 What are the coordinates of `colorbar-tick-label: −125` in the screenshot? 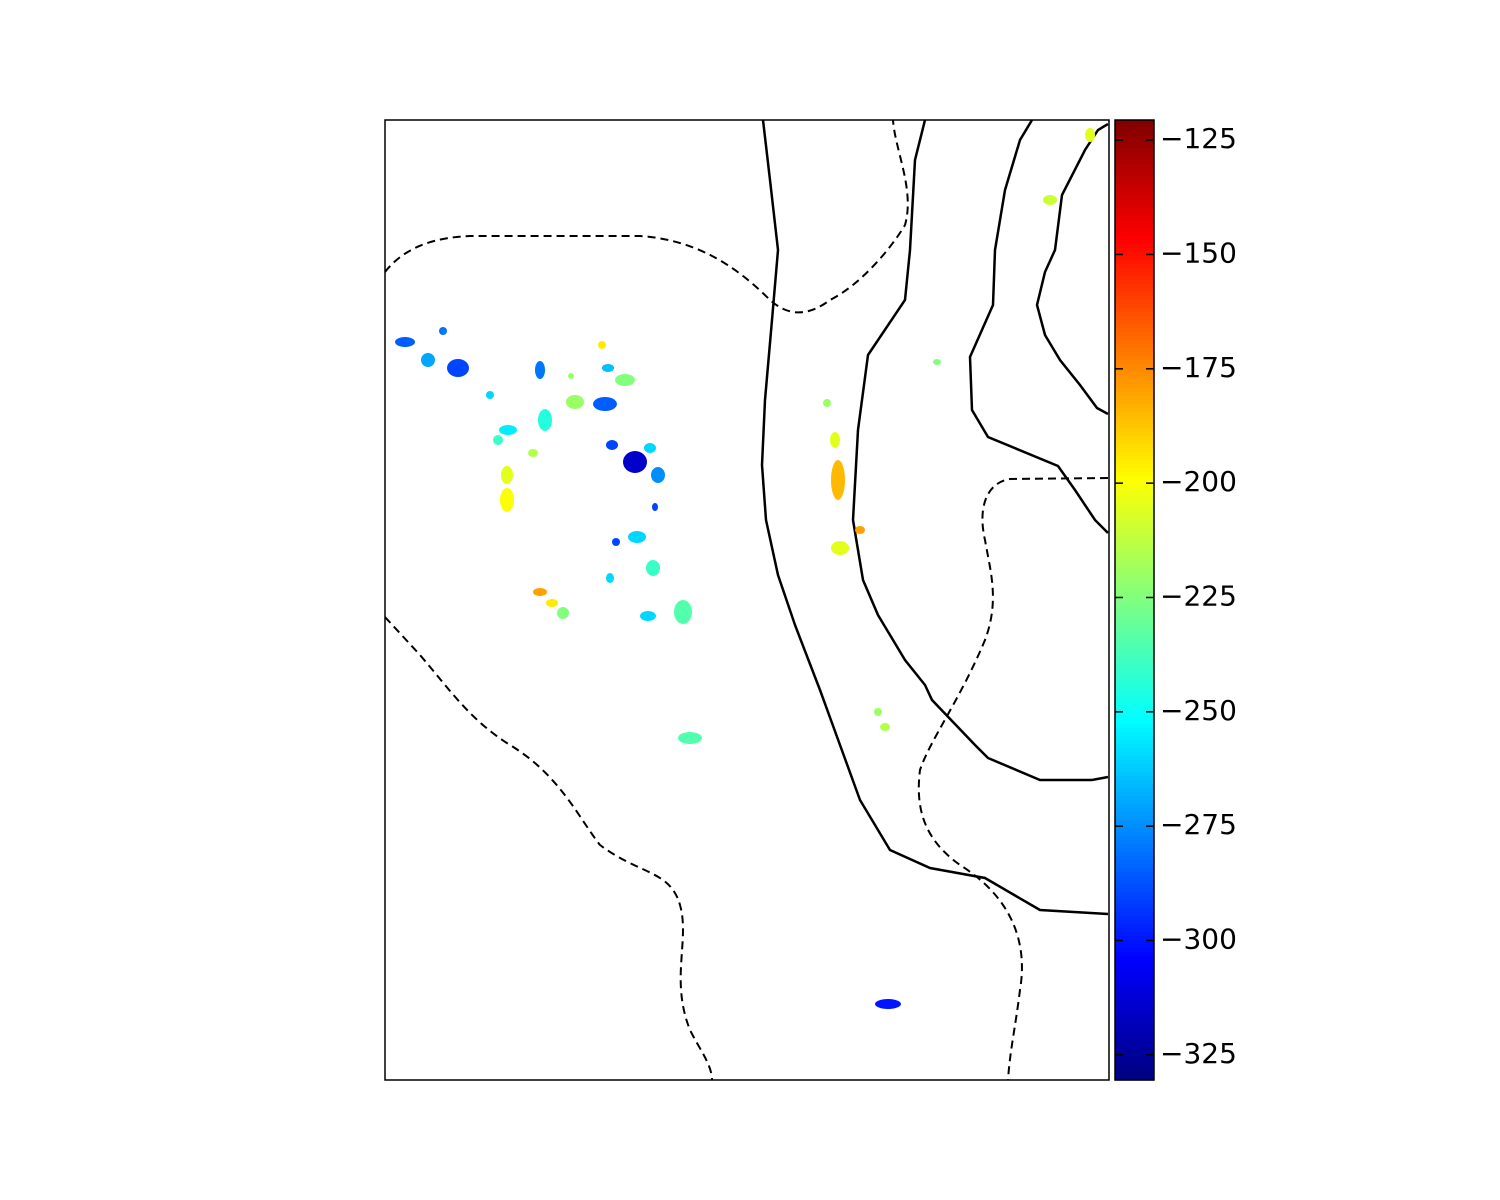 It's located at (1198, 138).